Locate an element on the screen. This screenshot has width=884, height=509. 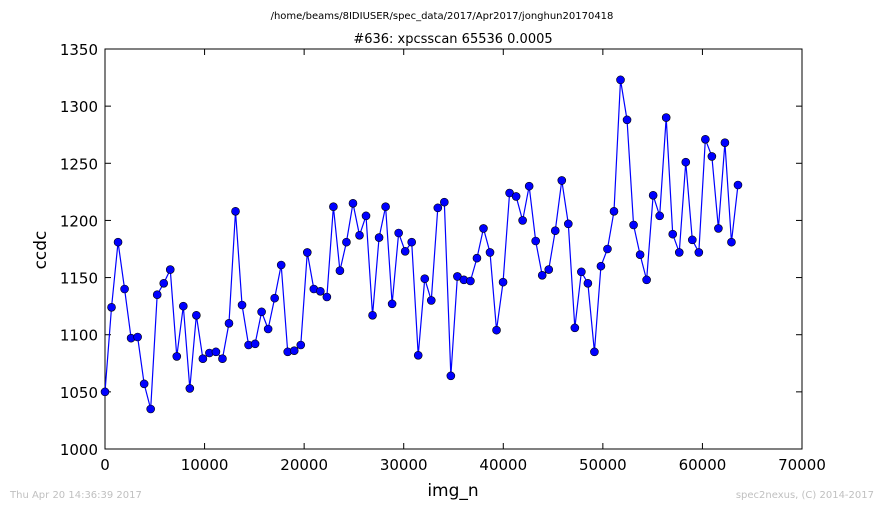
y-tick-label: 1200 is located at coordinates (79, 221).